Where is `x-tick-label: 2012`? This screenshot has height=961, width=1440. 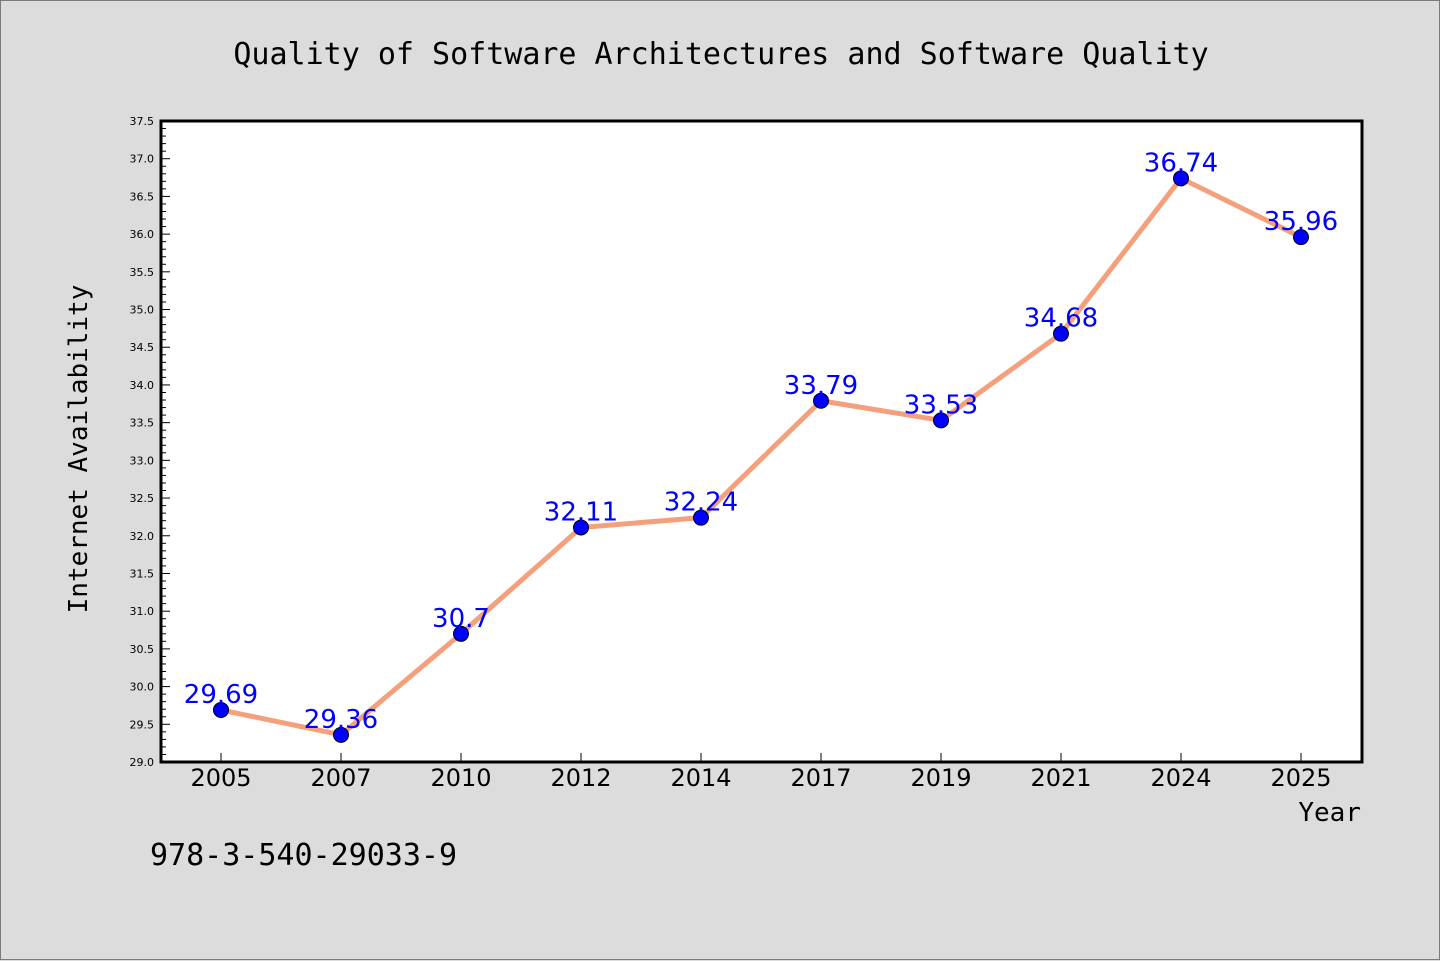
x-tick-label: 2012 is located at coordinates (580, 778).